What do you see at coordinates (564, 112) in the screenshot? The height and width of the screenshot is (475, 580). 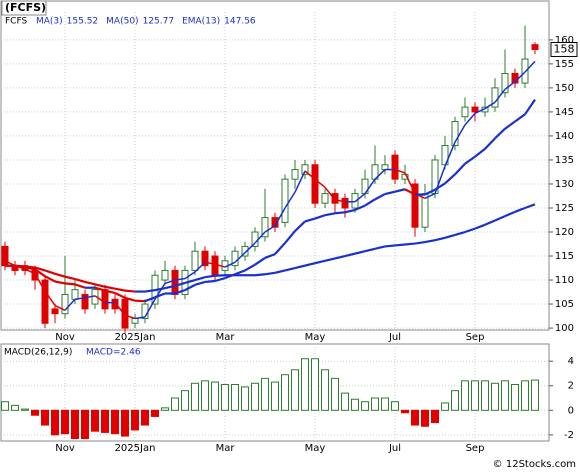 I see `y-tick-label: 145` at bounding box center [564, 112].